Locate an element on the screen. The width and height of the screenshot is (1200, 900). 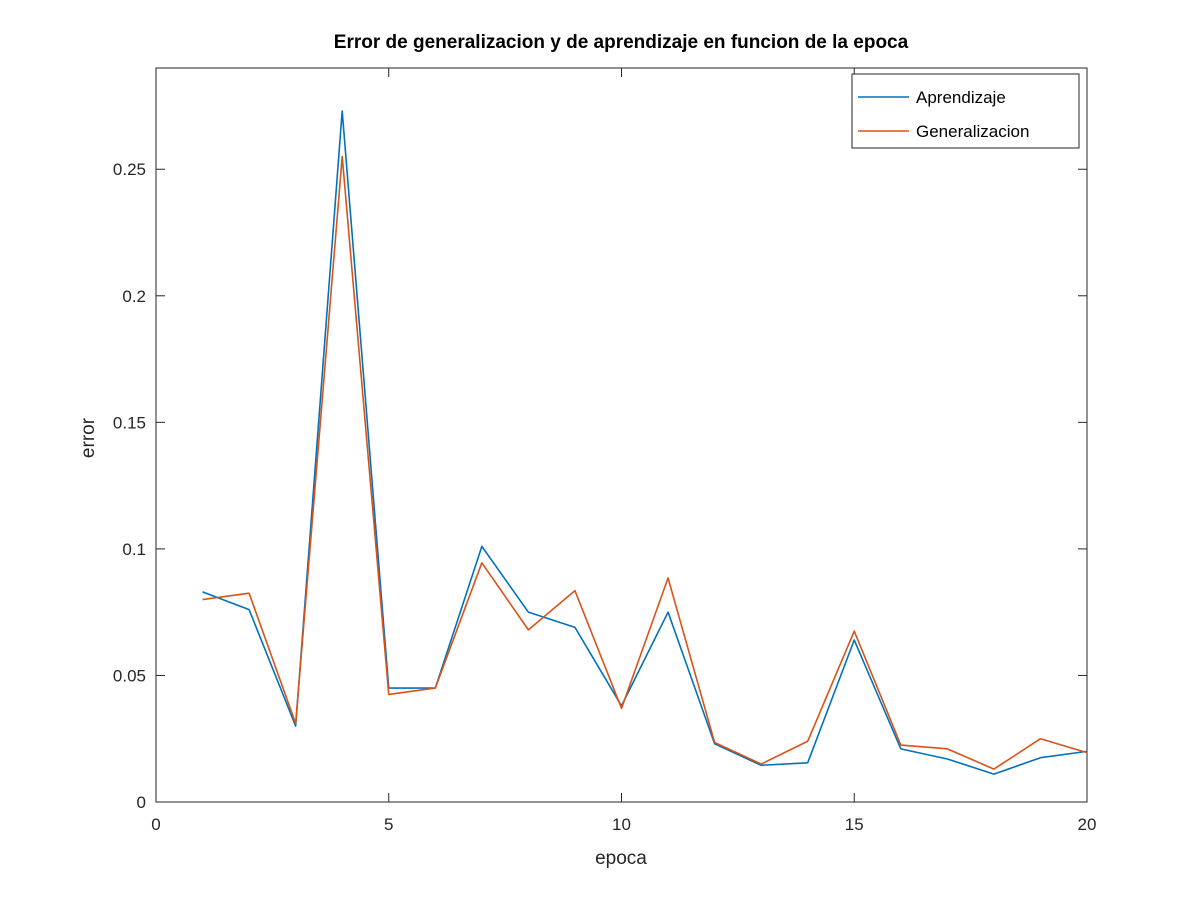
x-tick-label: 20 is located at coordinates (1087, 824).